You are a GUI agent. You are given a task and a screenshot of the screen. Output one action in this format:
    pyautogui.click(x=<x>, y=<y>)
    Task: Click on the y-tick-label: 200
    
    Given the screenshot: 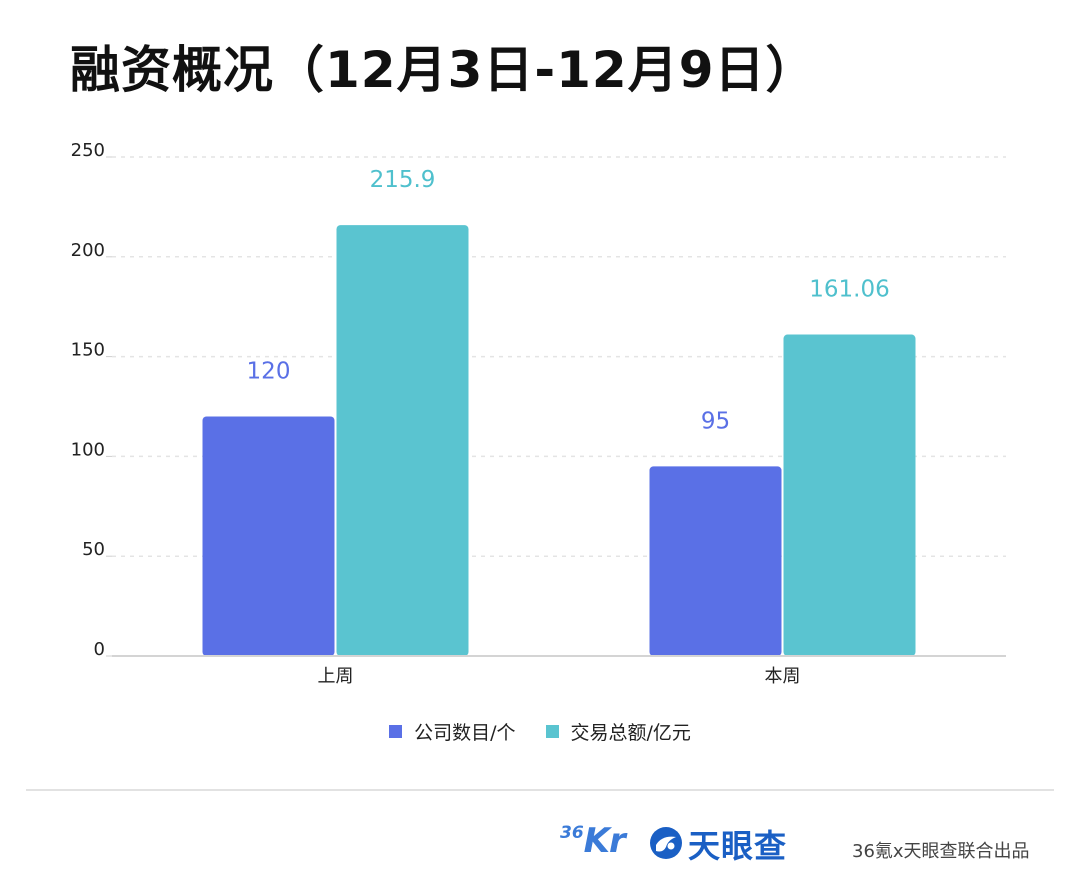 What is the action you would take?
    pyautogui.click(x=88, y=250)
    